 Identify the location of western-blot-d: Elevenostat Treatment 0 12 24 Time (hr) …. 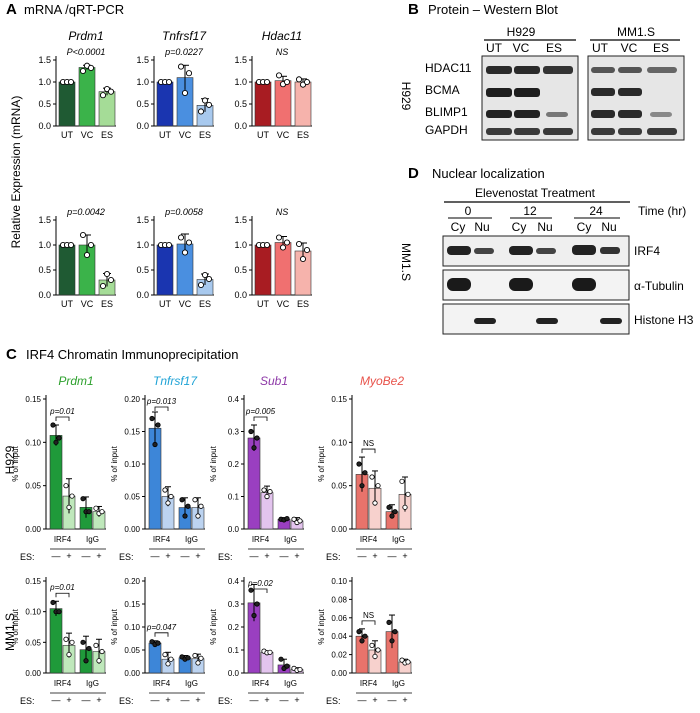
(568, 260).